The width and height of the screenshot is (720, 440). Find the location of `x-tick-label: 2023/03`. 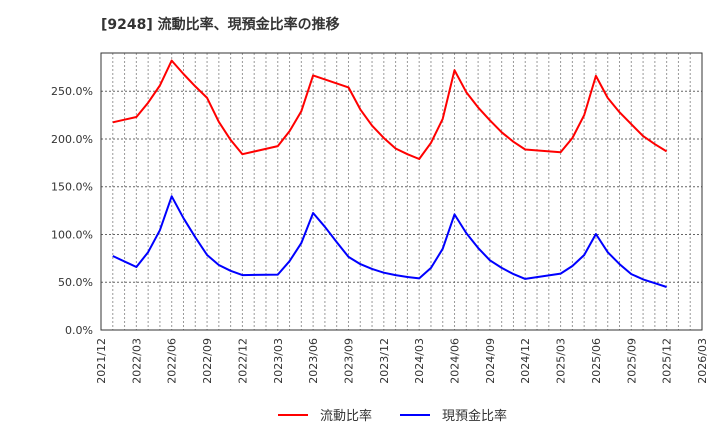

x-tick-label: 2023/03 is located at coordinates (278, 361).